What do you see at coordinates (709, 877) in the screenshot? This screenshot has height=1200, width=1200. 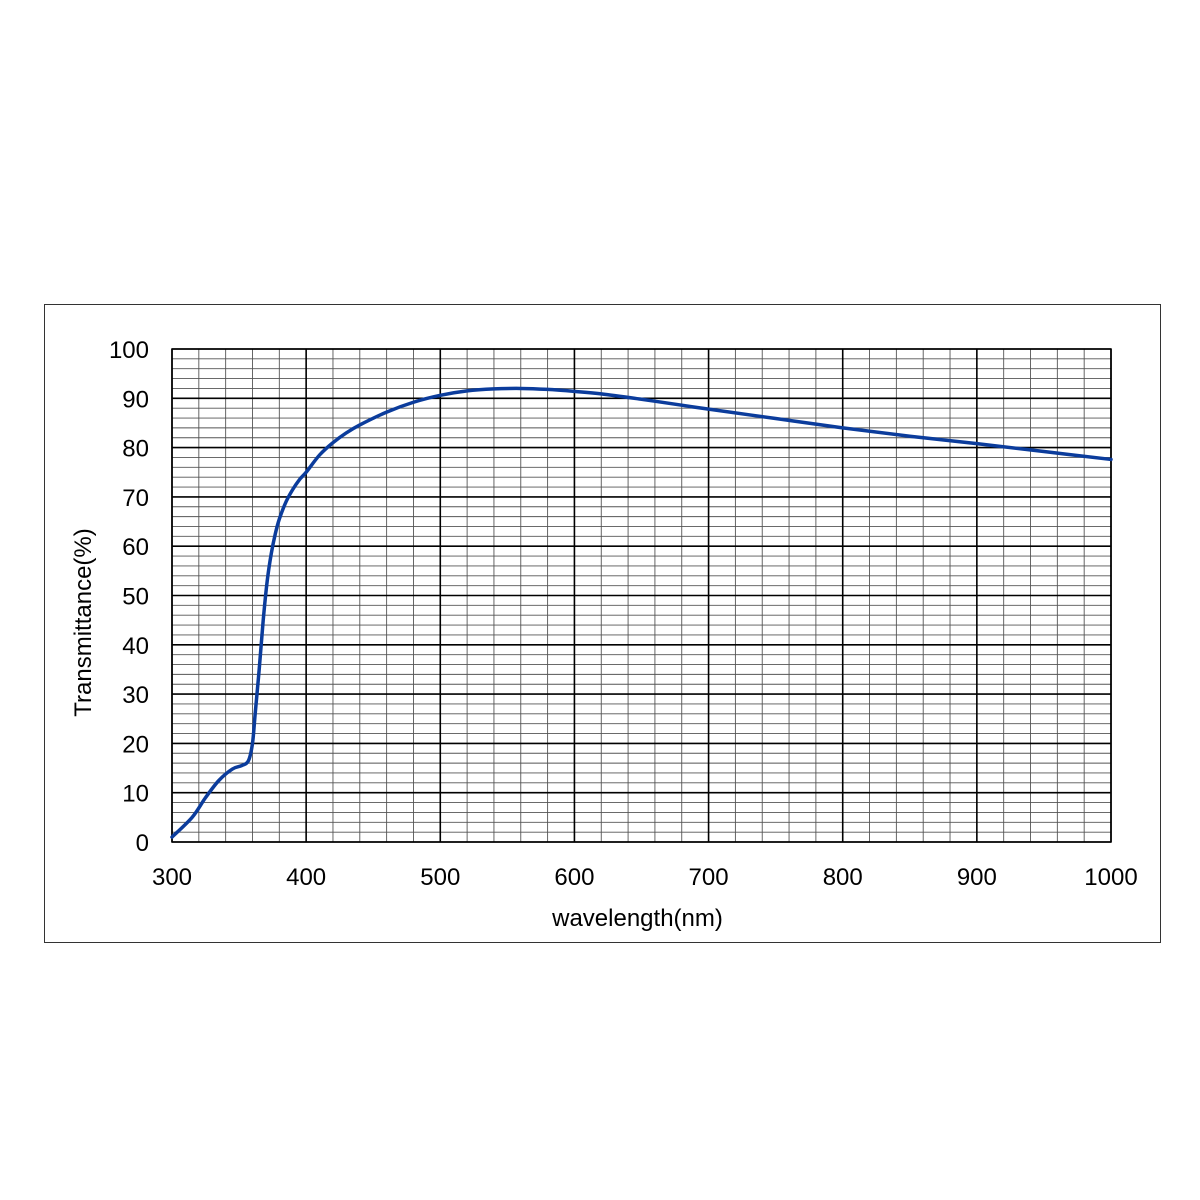 I see `x-tick-label: 700` at bounding box center [709, 877].